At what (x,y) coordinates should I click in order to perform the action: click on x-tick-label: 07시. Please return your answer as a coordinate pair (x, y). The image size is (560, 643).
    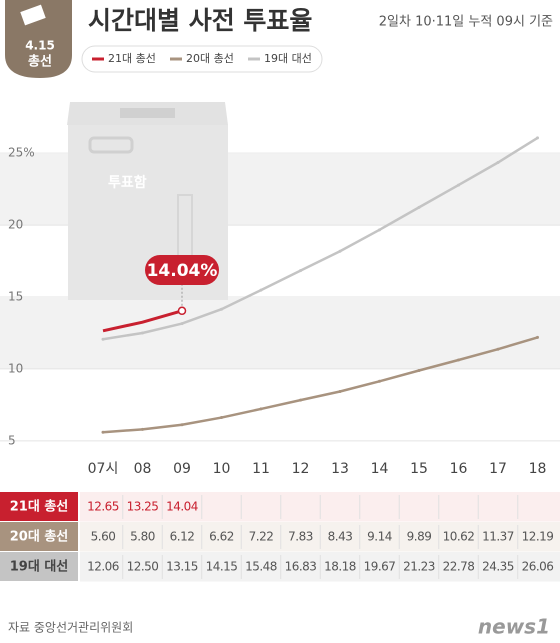
    Looking at the image, I should click on (103, 469).